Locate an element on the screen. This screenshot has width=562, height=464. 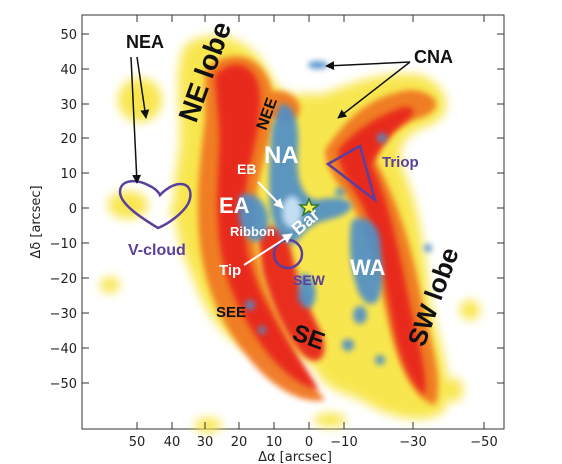
label-sew: SEW is located at coordinates (309, 280).